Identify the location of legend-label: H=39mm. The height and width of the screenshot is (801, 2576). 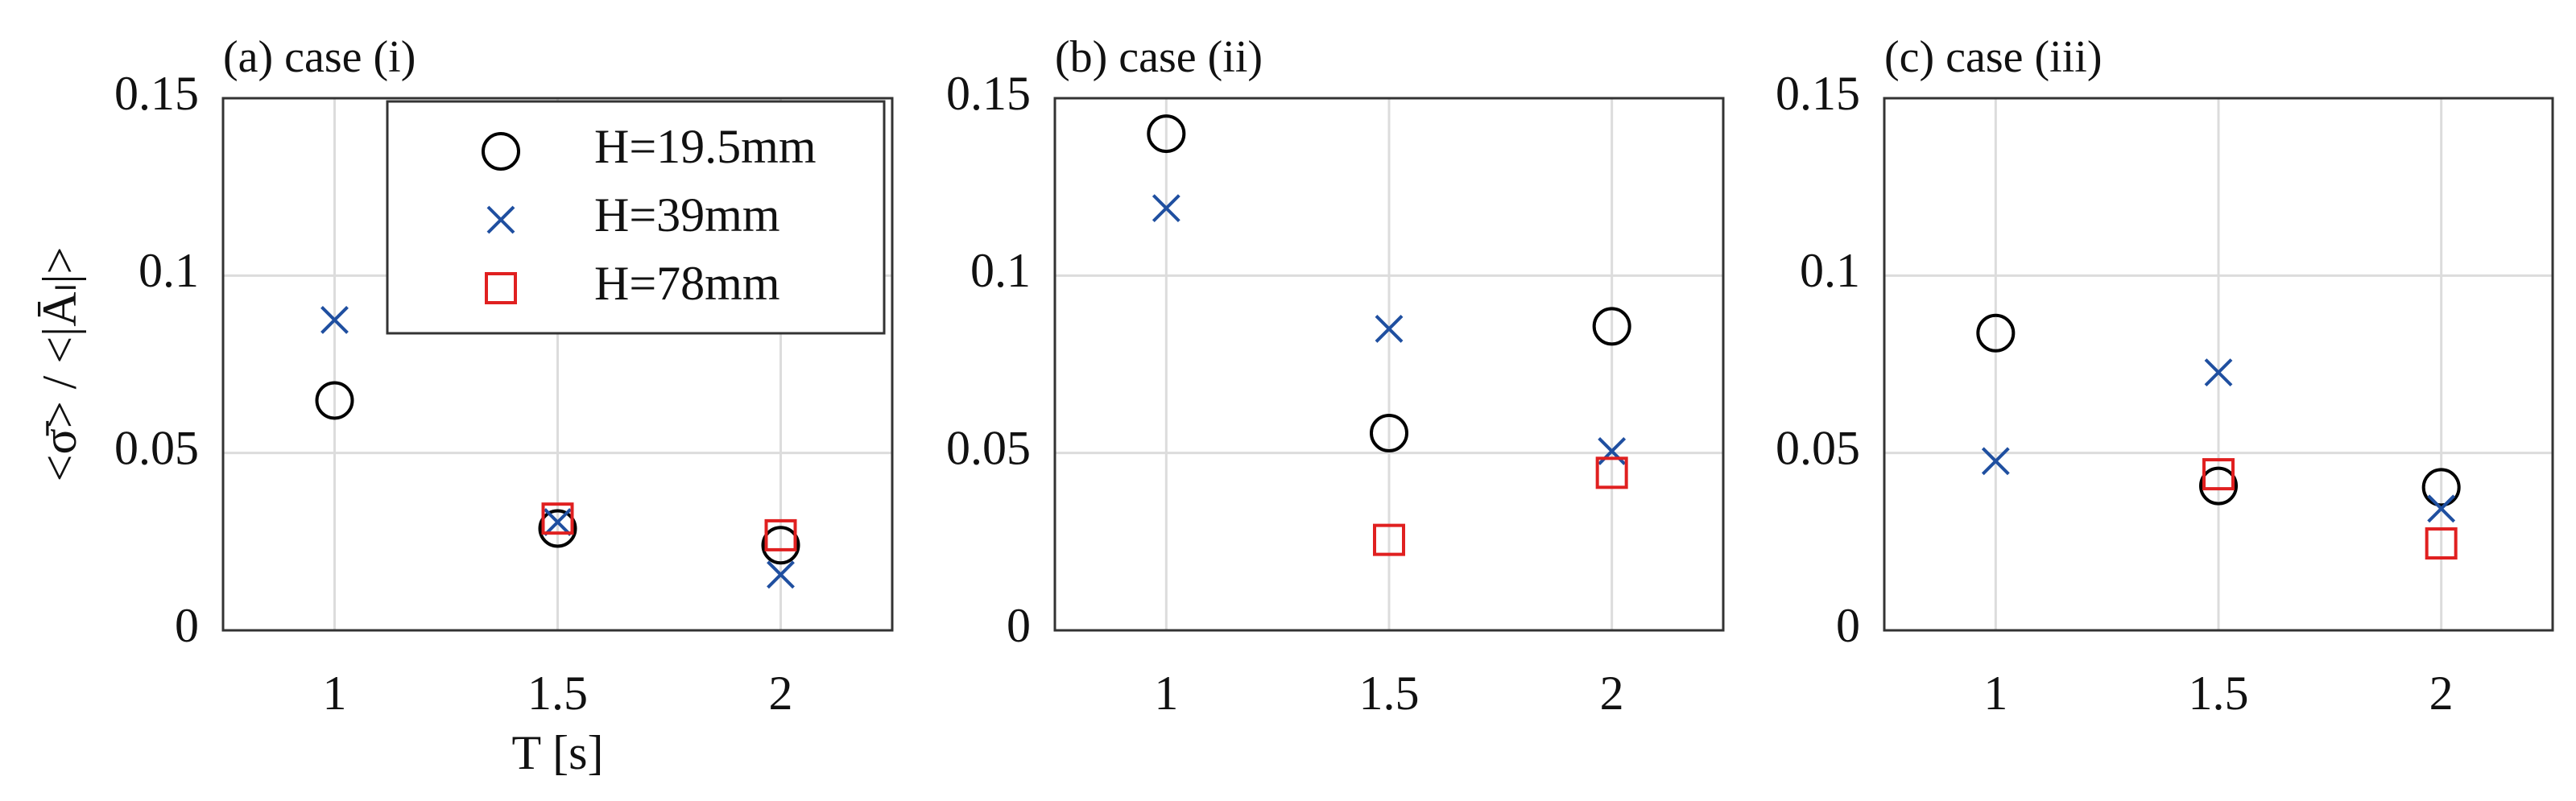
(687, 215).